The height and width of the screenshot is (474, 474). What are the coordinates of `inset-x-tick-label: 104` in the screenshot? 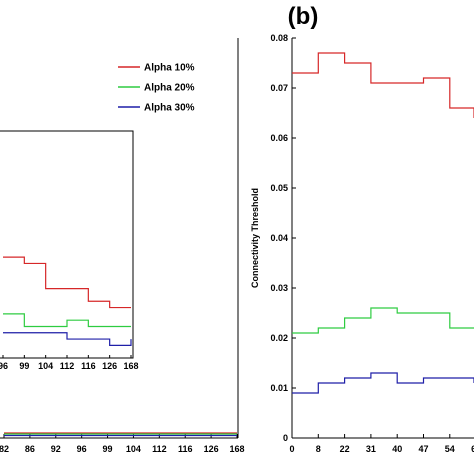 It's located at (45, 366).